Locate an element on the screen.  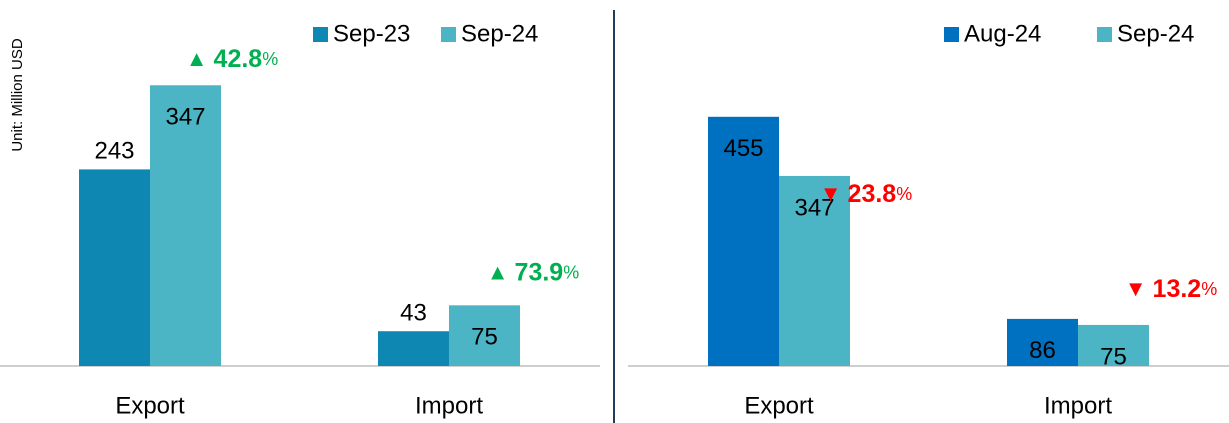
change-value: 13.2 is located at coordinates (1177, 289).